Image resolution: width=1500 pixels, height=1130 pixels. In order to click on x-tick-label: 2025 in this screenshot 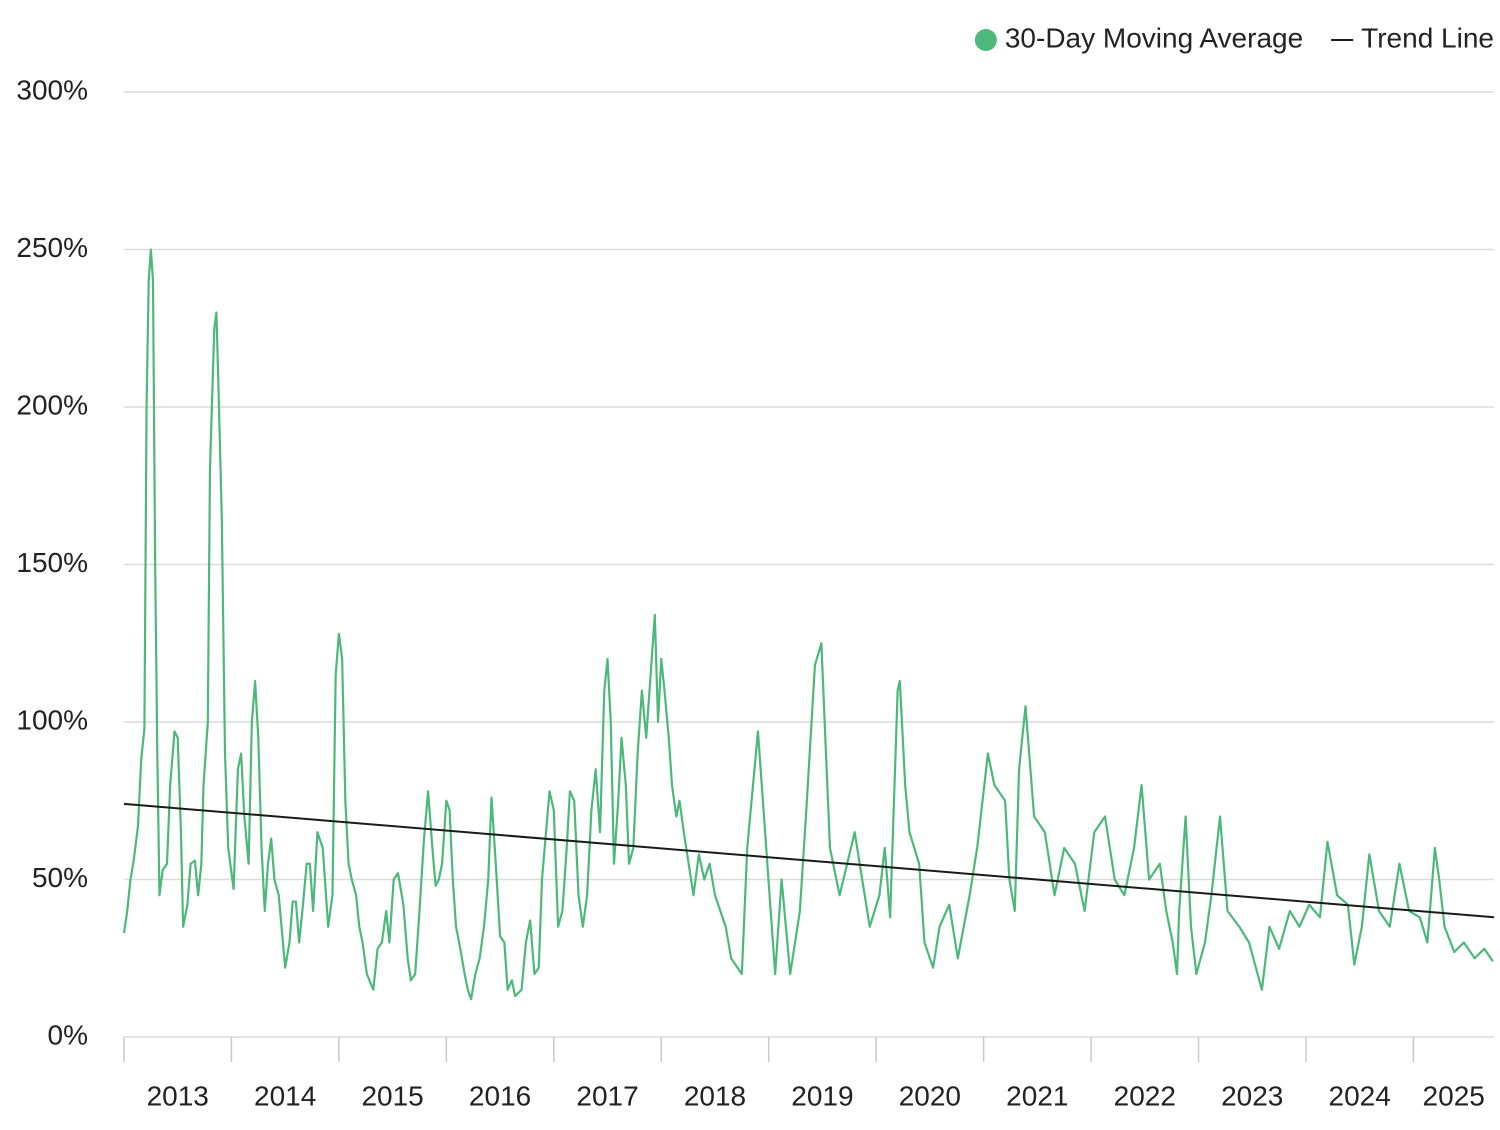, I will do `click(1454, 1095)`.